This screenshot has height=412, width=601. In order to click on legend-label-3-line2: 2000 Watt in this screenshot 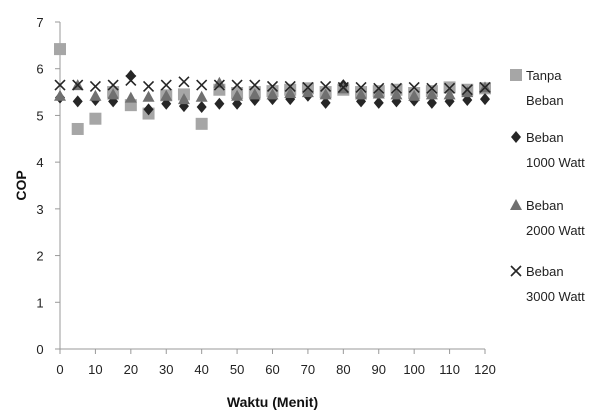, I will do `click(555, 230)`.